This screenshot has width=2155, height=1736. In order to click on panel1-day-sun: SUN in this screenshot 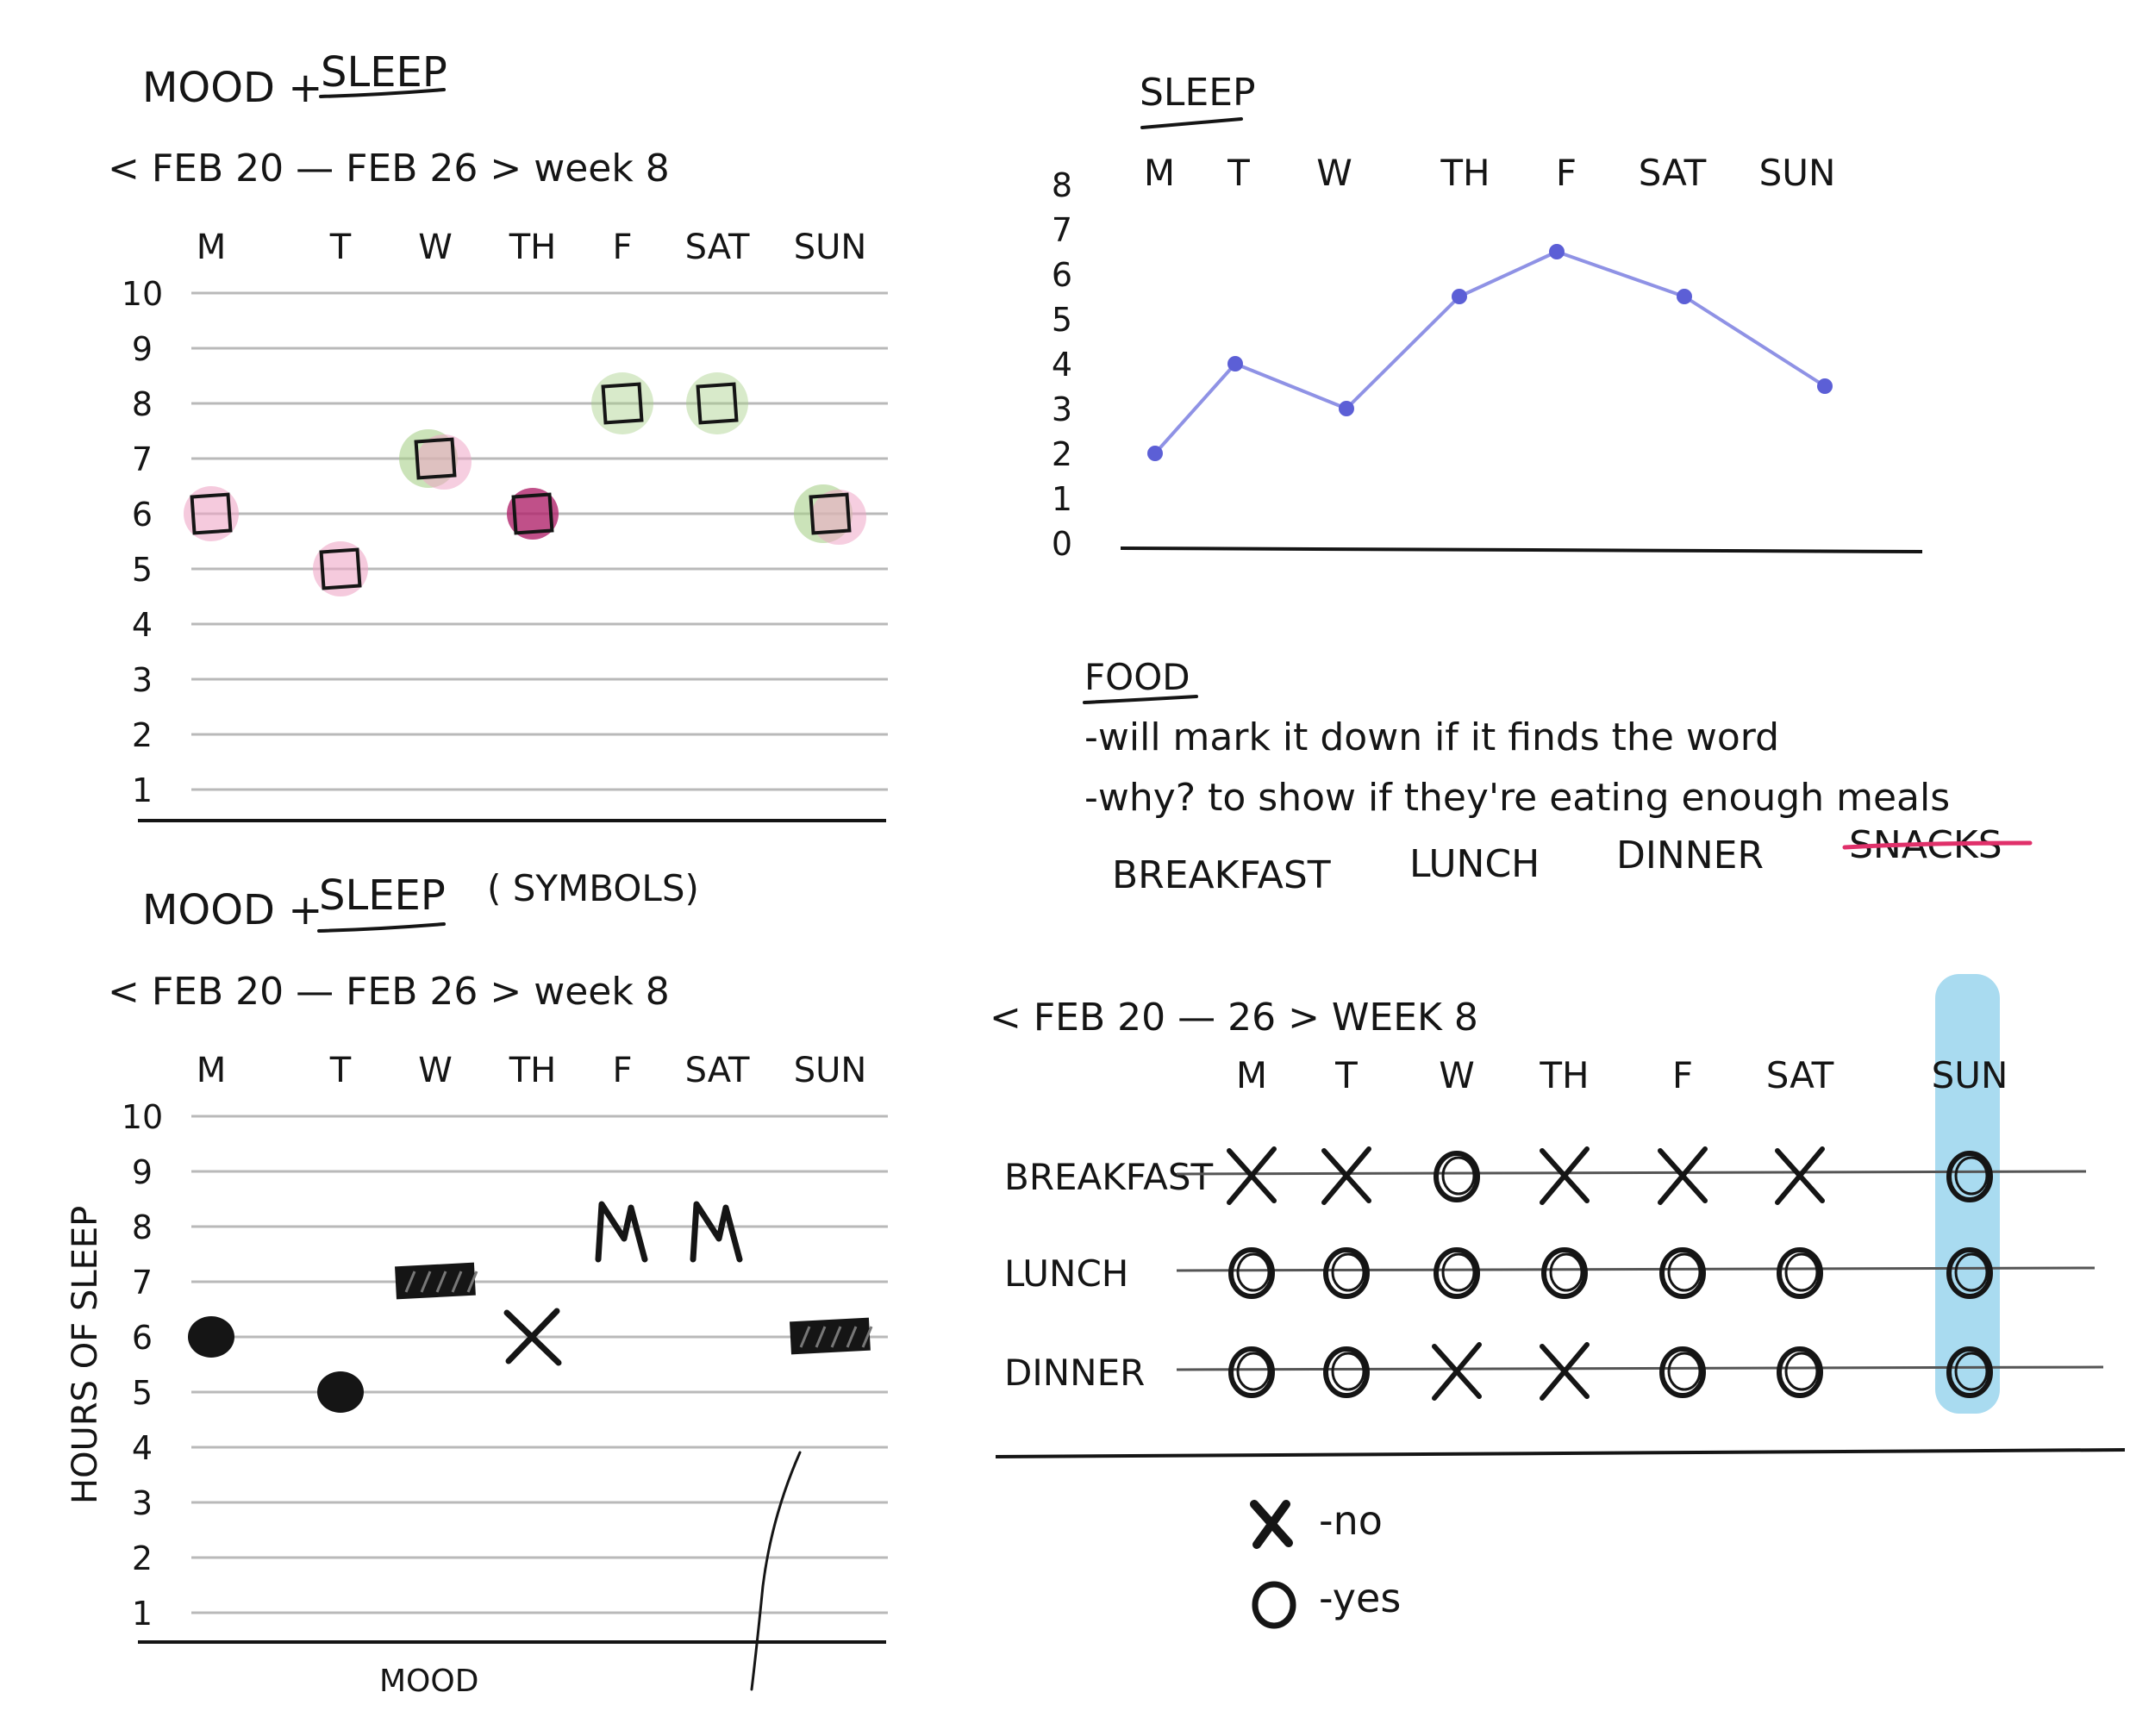, I will do `click(830, 247)`.